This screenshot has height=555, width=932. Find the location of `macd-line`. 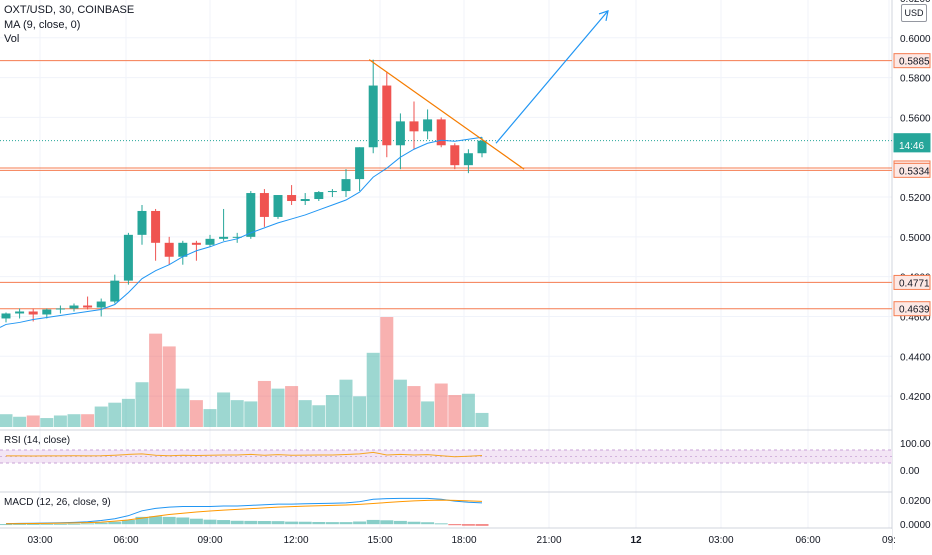

macd-line is located at coordinates (244, 511).